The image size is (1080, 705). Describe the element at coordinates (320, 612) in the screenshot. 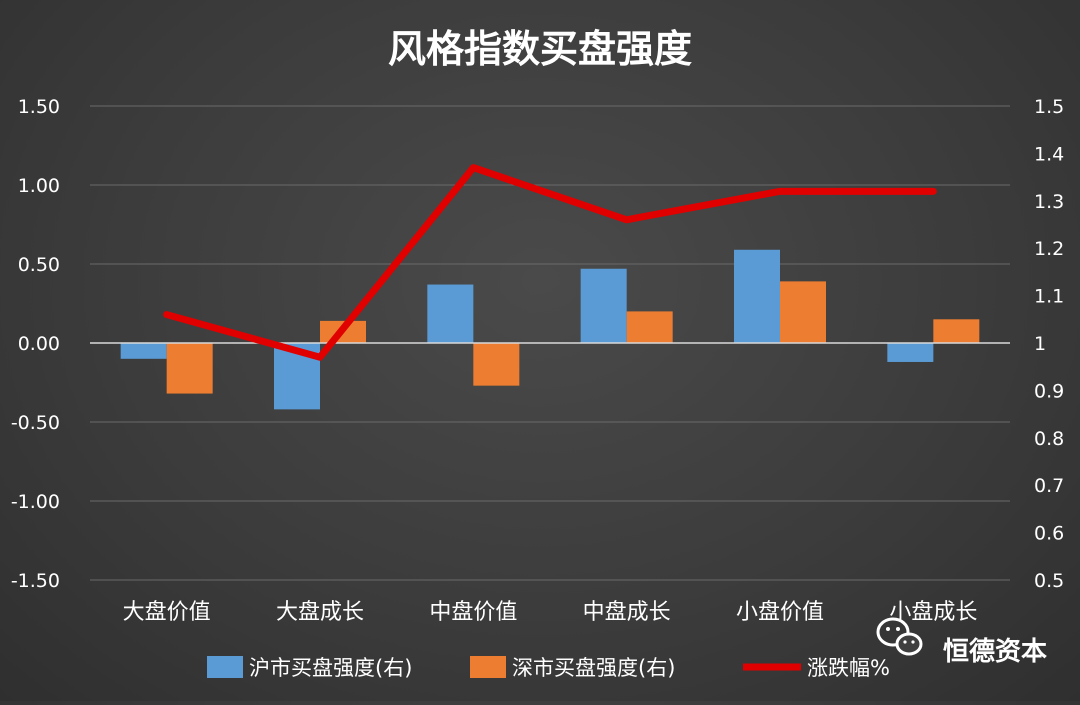

I see `x-tick-label: 大盘成长` at that location.